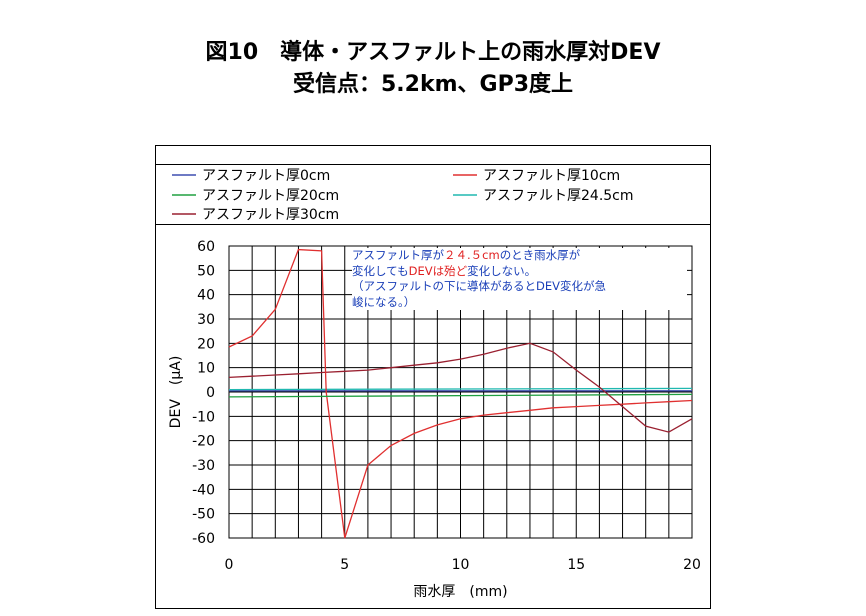 This screenshot has height=616, width=866. I want to click on y-tick-label: -60, so click(203, 539).